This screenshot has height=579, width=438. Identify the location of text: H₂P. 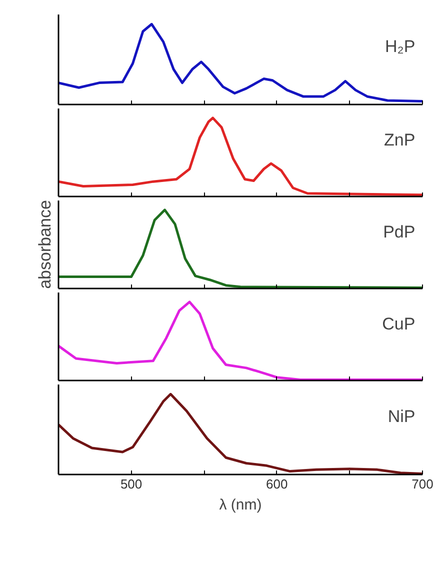
(400, 46).